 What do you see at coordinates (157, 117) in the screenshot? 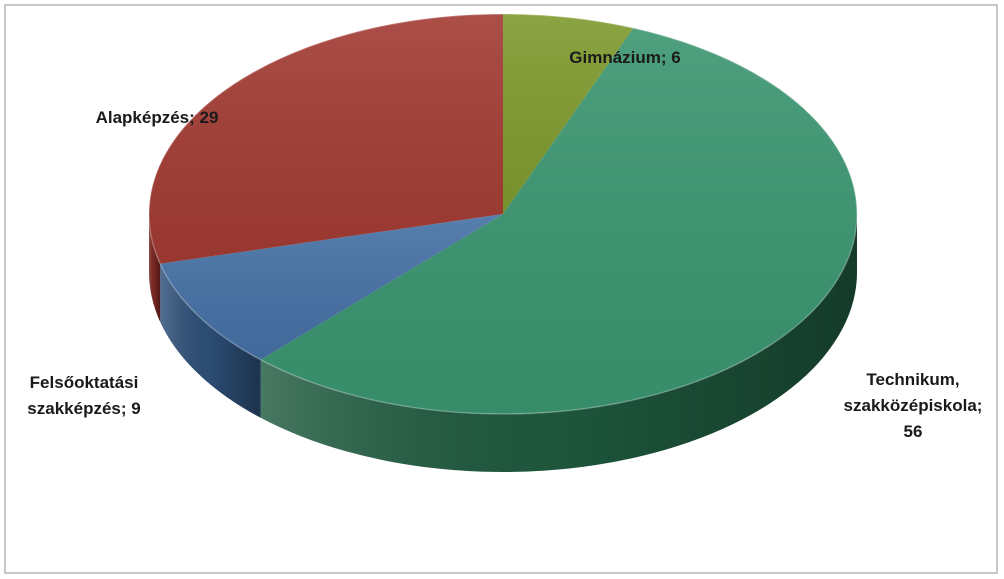
I see `data-label-alapkepzes: Alapképzés; 29` at bounding box center [157, 117].